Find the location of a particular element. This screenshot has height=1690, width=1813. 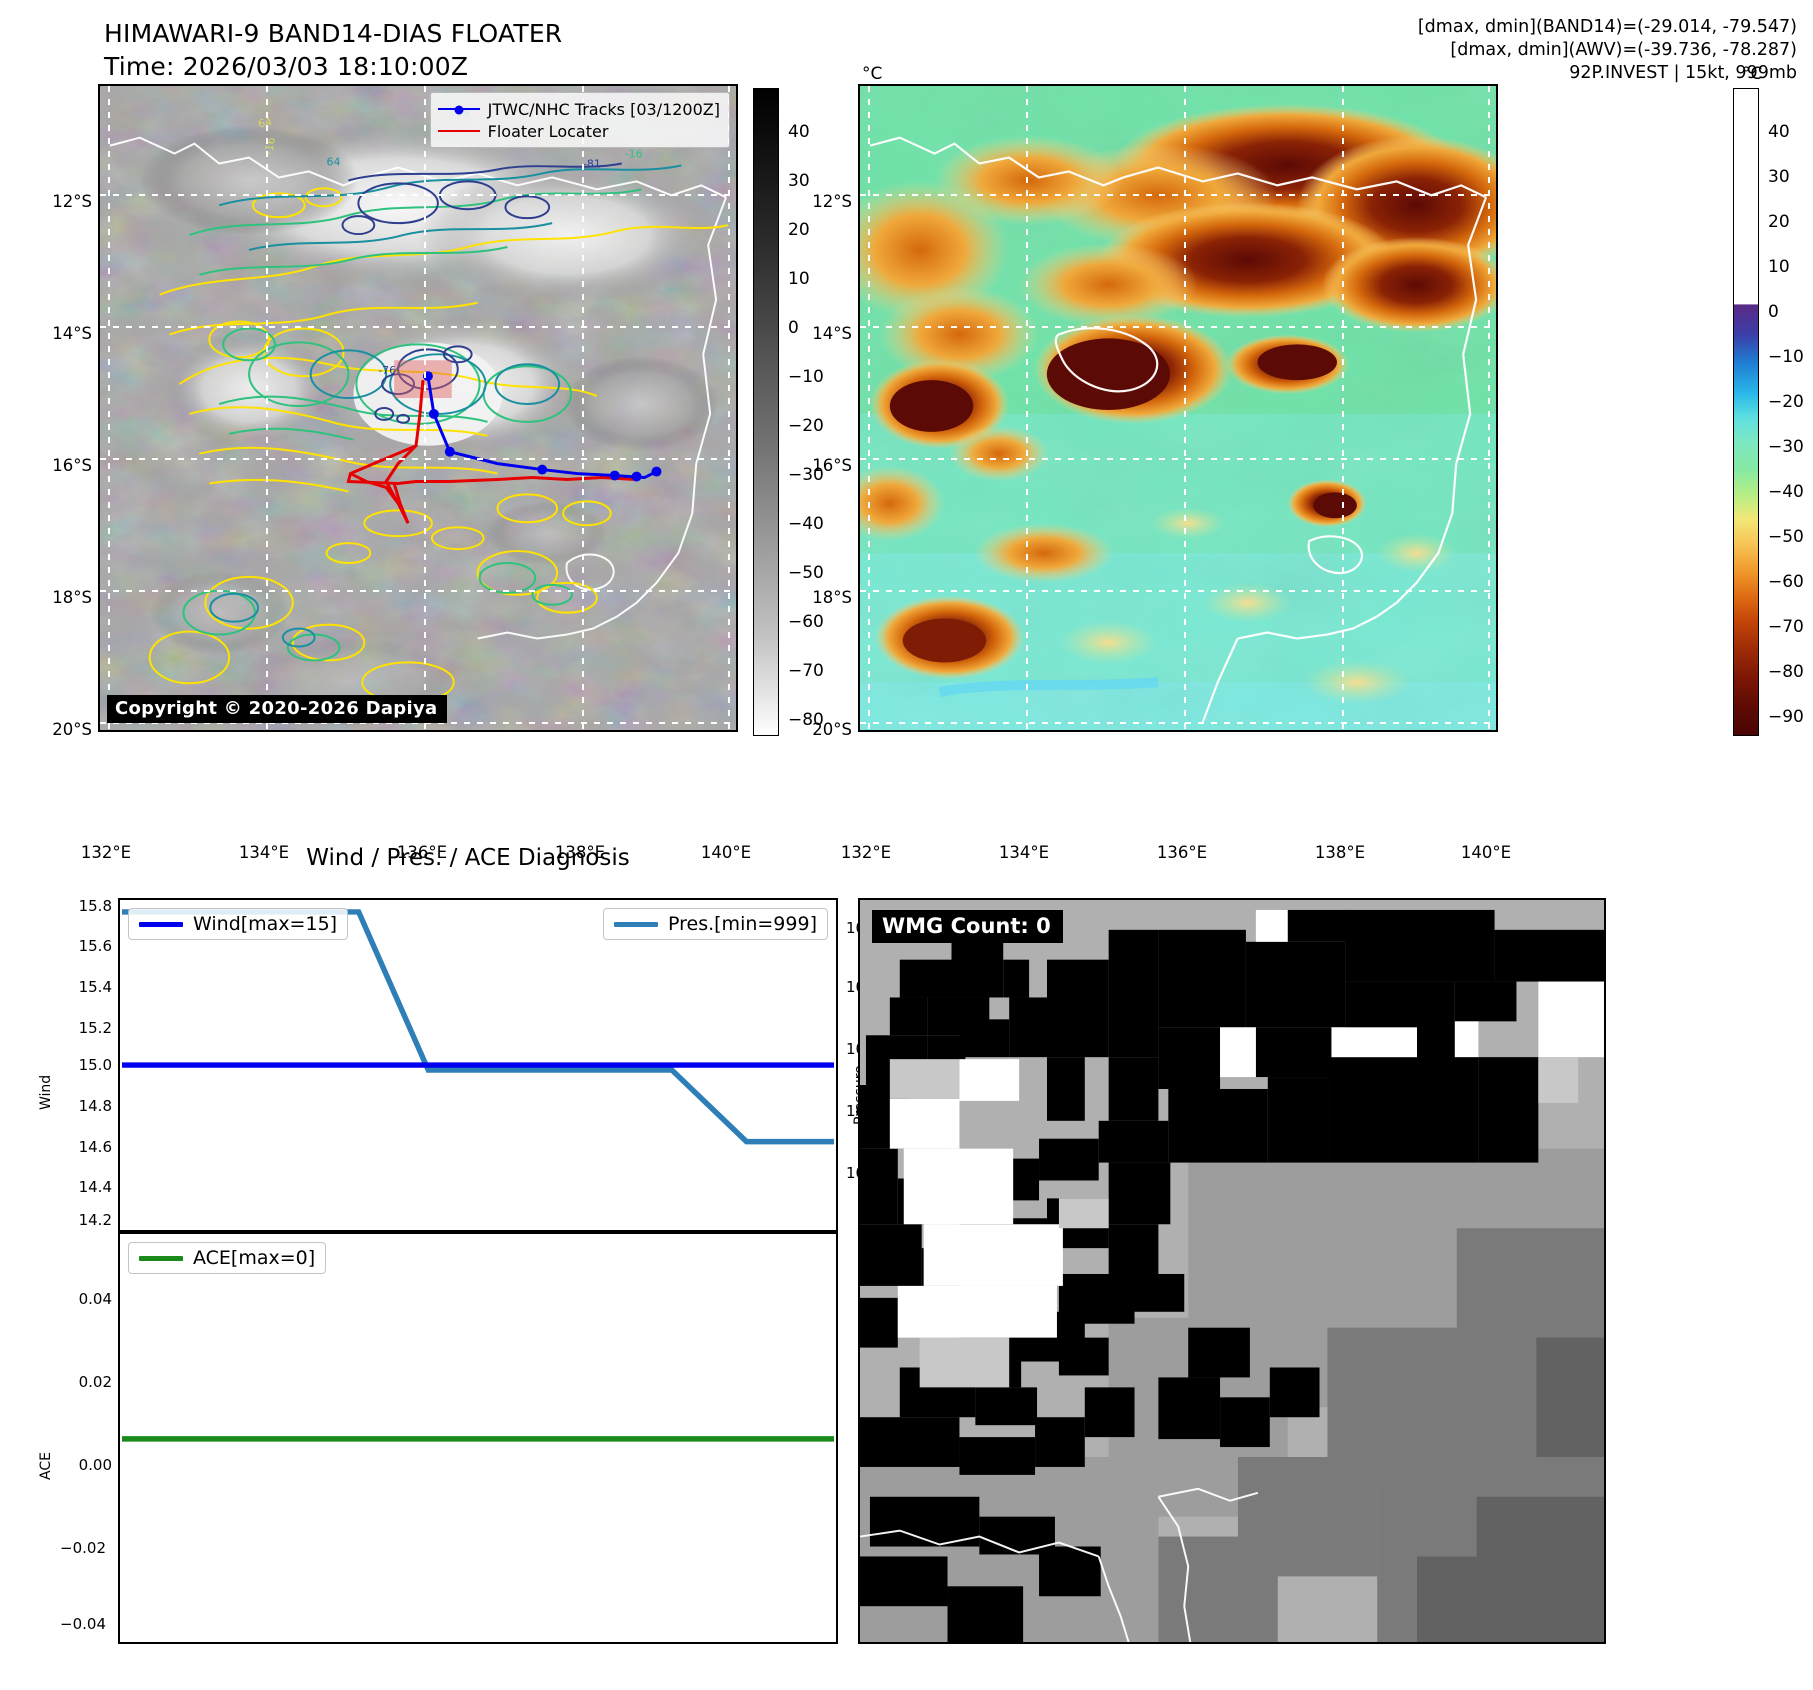

floater-line-icon is located at coordinates (458, 131).